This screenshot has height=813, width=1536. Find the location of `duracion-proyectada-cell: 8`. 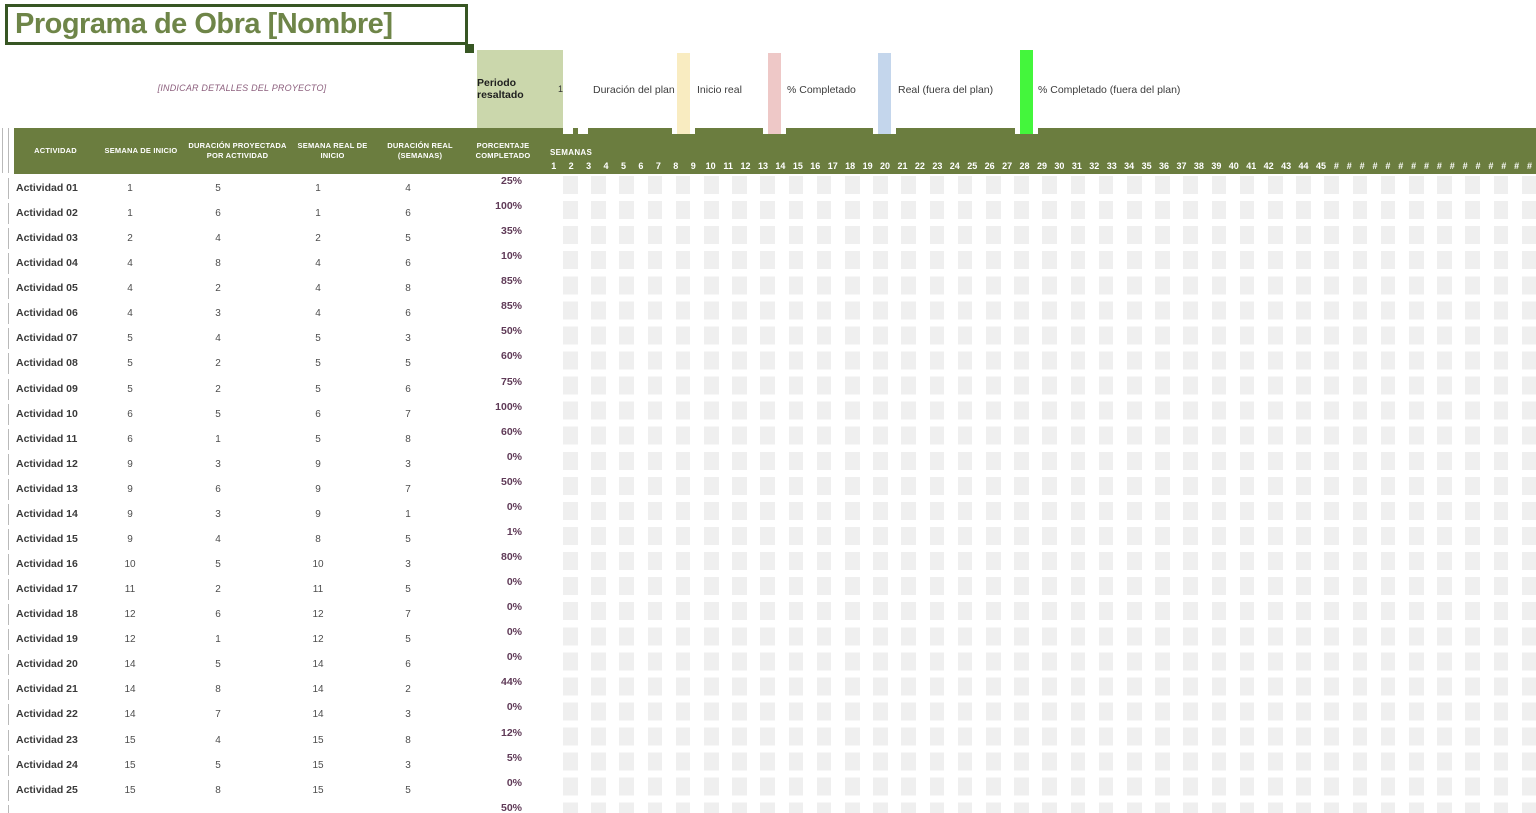

duracion-proyectada-cell: 8 is located at coordinates (218, 690).